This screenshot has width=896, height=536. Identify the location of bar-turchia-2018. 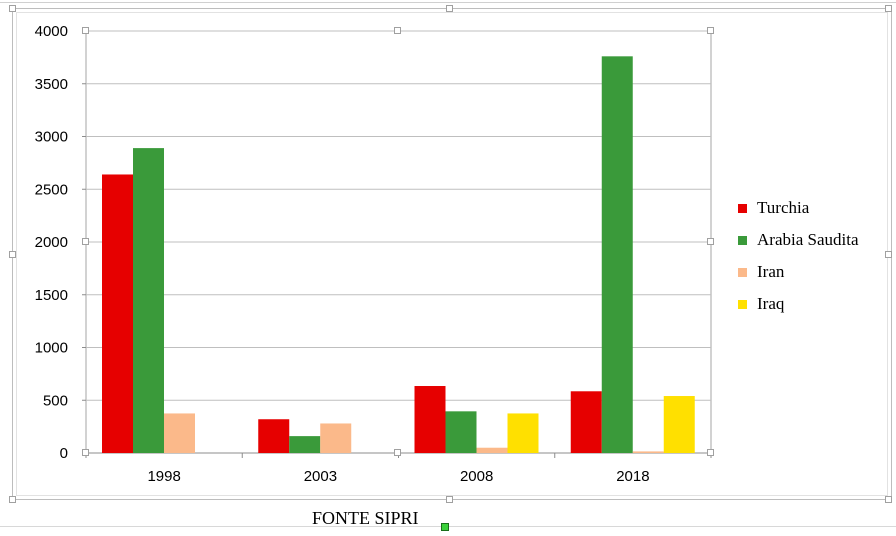
(586, 422).